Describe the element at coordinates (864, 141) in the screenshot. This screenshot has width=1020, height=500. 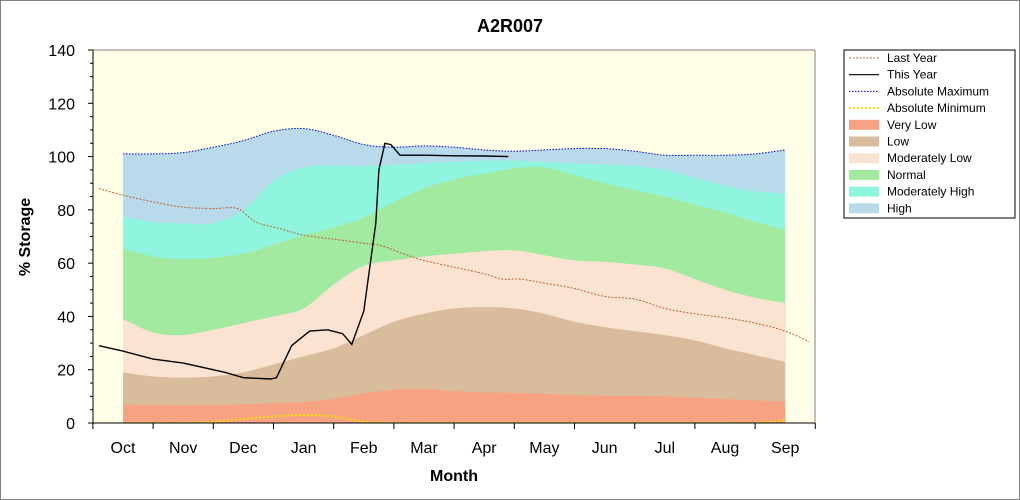
I see `legend-low-swatch` at that location.